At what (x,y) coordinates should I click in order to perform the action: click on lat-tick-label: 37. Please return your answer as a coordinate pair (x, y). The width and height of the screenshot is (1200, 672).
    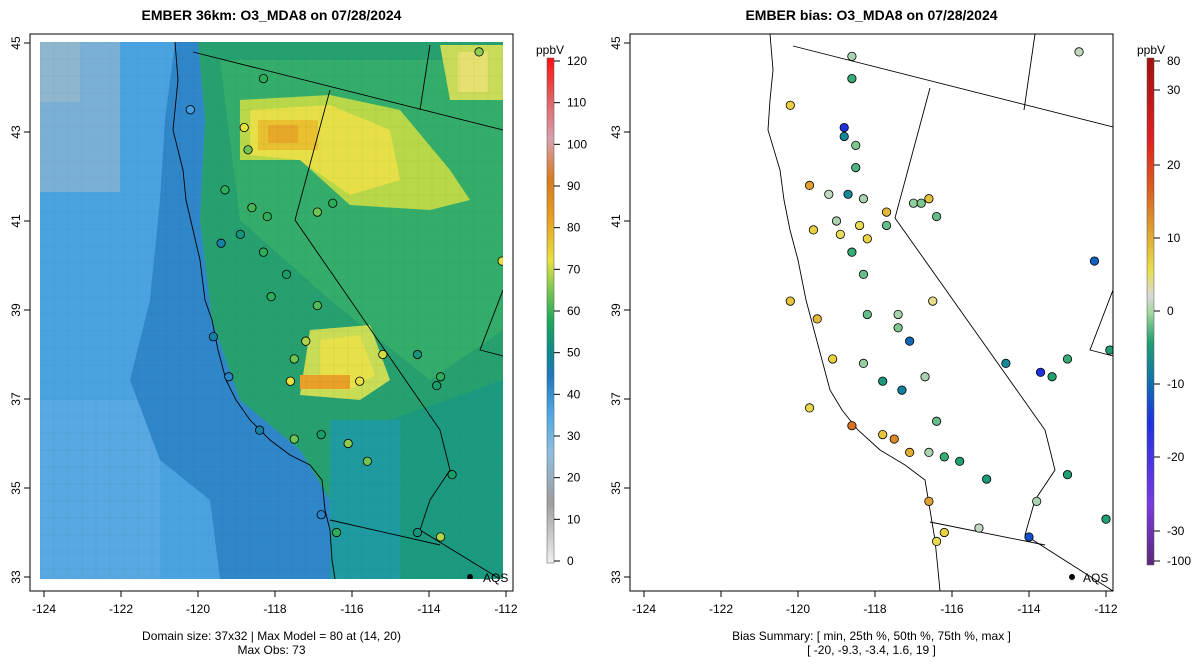
    Looking at the image, I should click on (16, 399).